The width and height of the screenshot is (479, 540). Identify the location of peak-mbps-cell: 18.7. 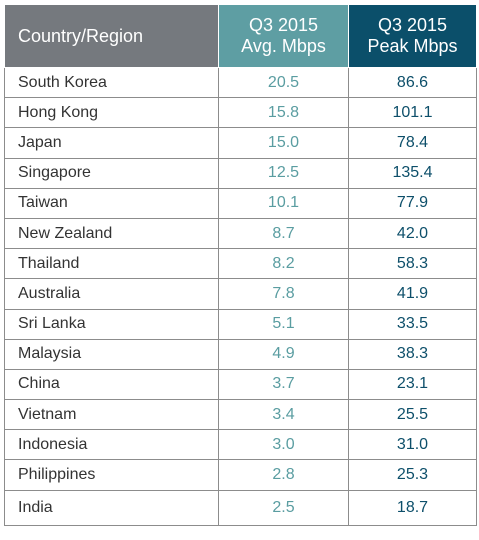
(412, 507).